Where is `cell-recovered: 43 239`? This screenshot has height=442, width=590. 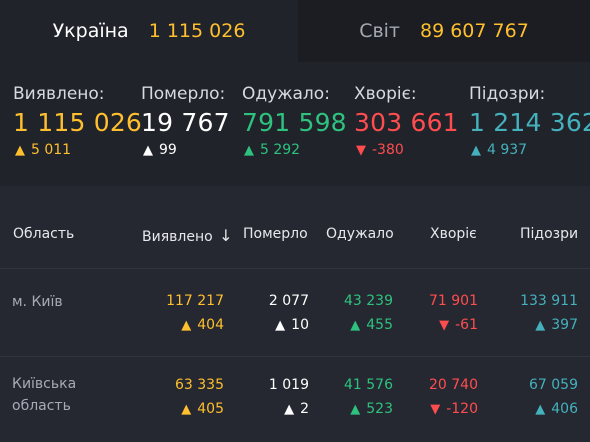 cell-recovered: 43 239 is located at coordinates (368, 301).